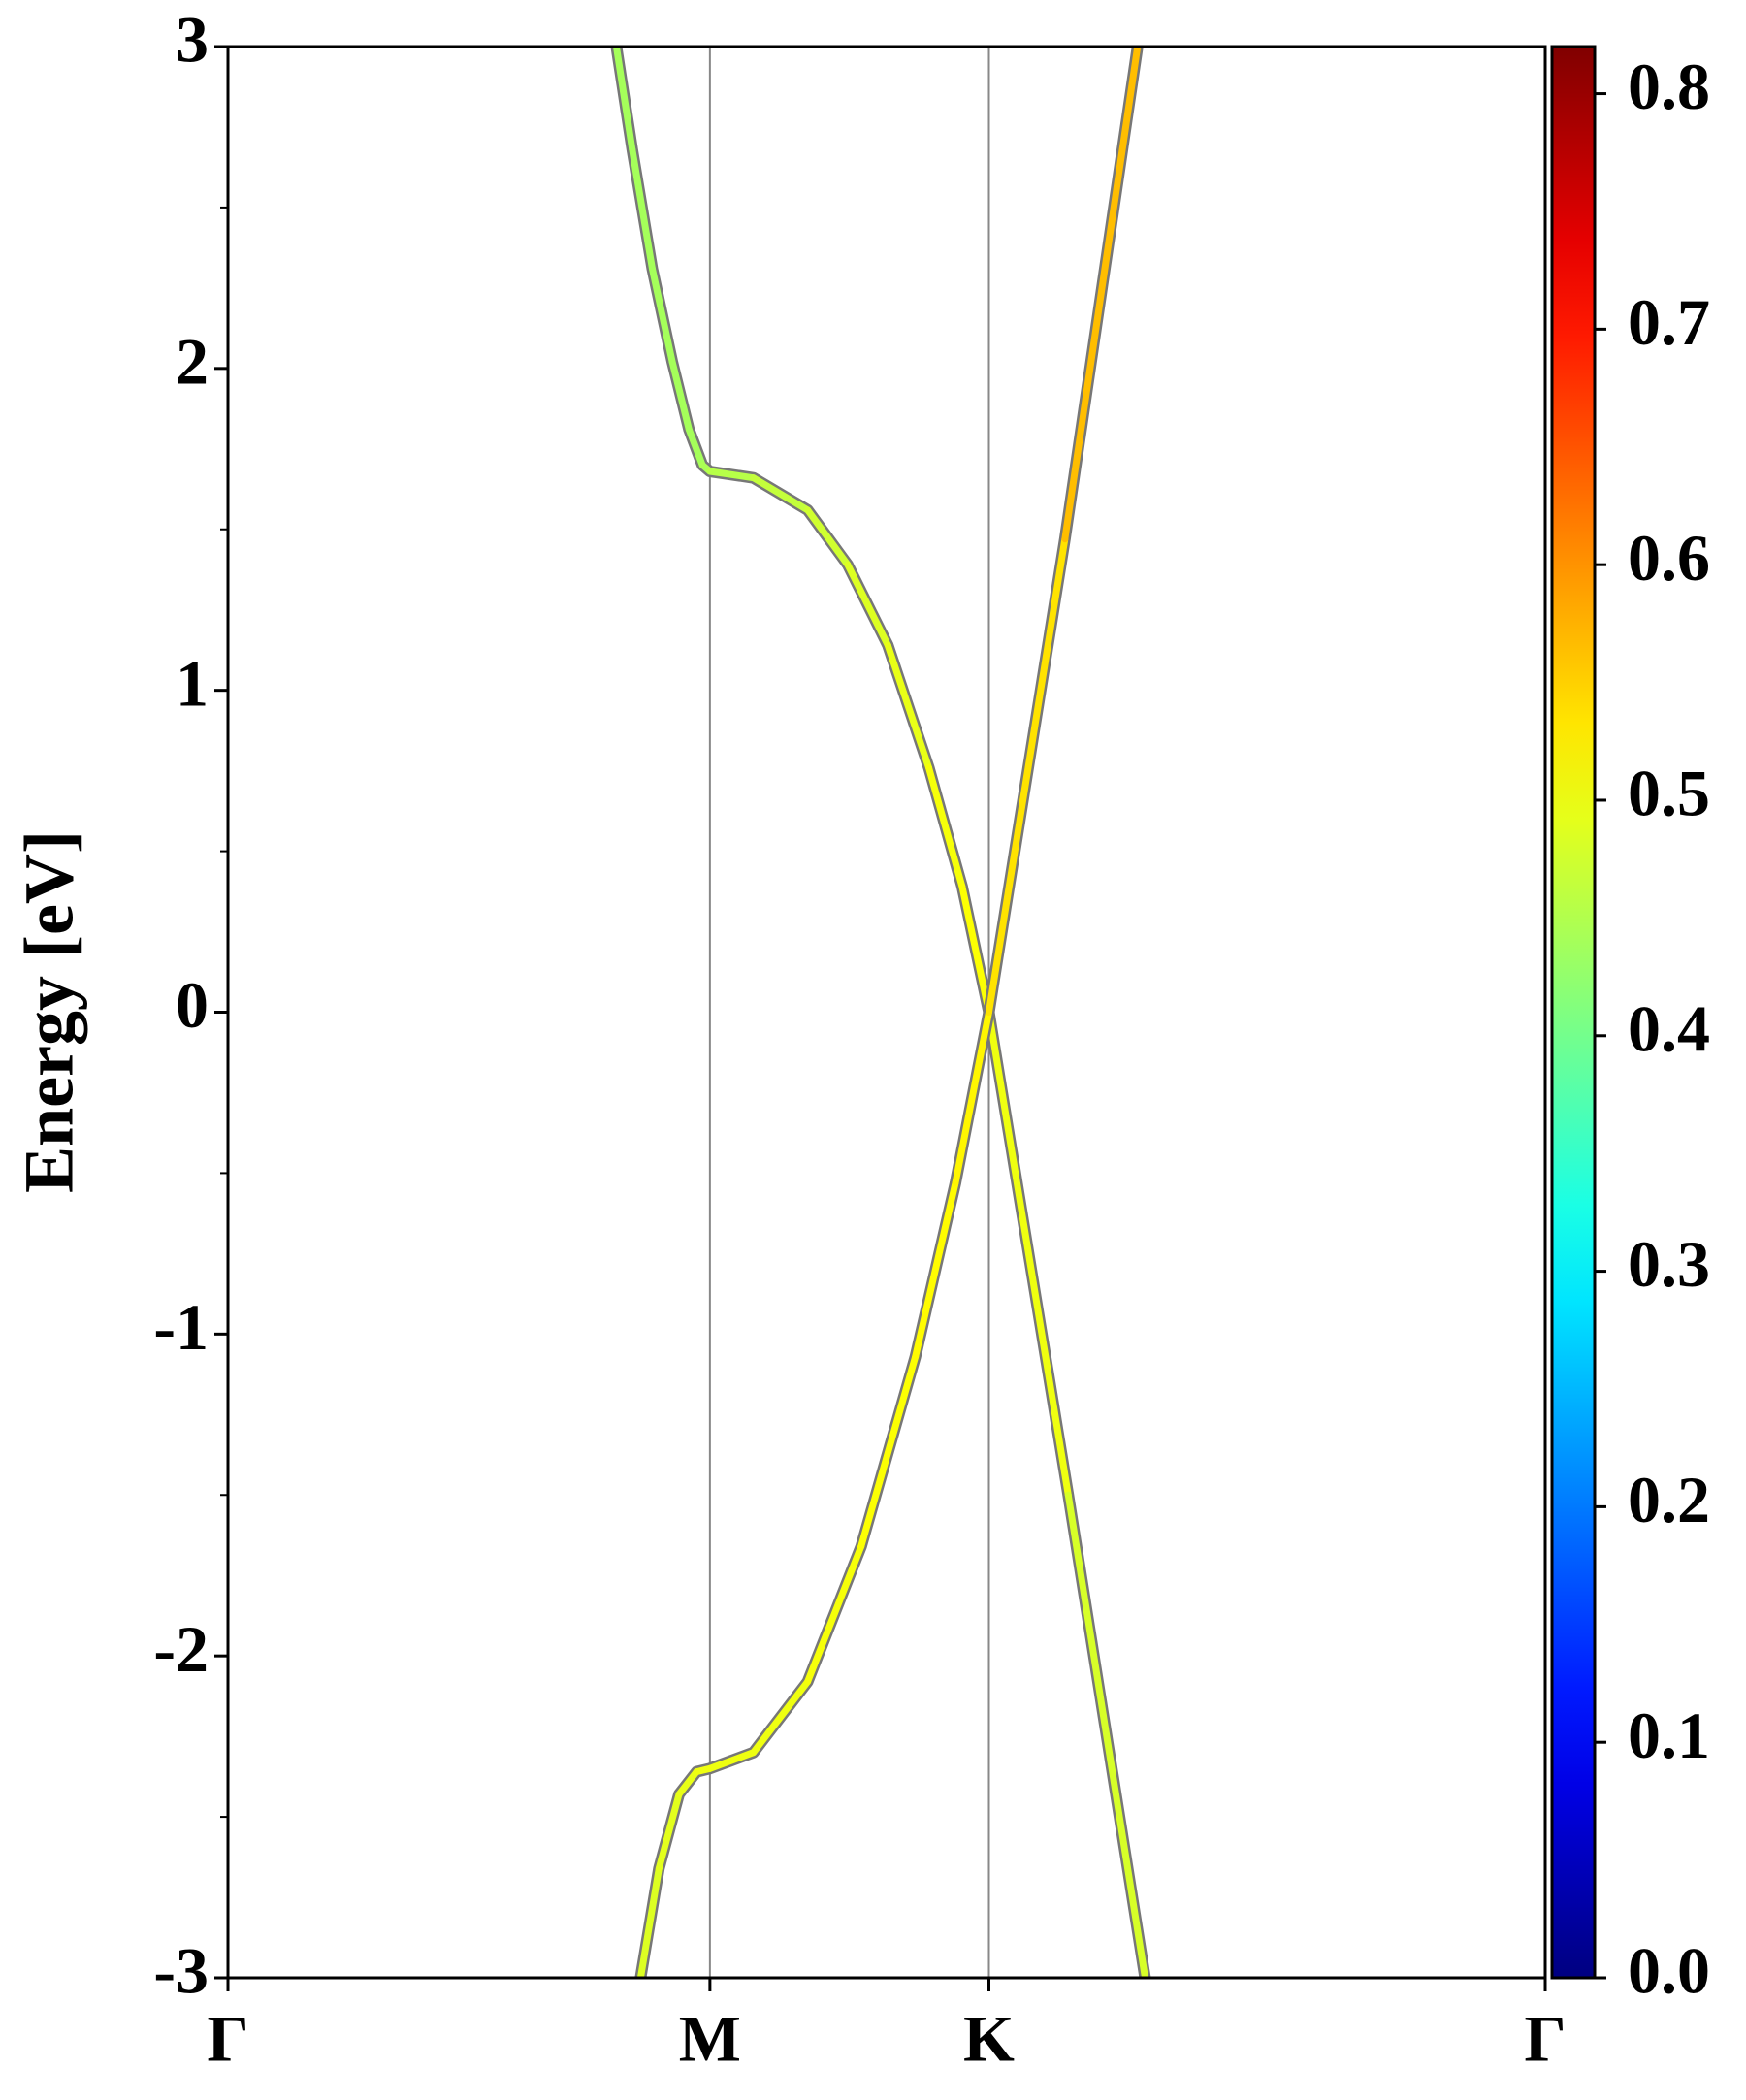 The width and height of the screenshot is (1746, 2100). Describe the element at coordinates (1669, 793) in the screenshot. I see `colorbar-tick-label: 0.5` at that location.